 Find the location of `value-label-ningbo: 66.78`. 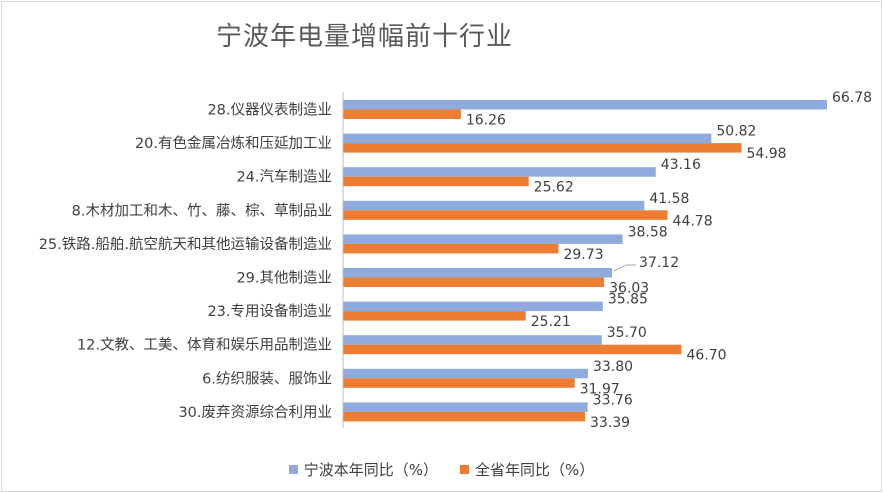

value-label-ningbo: 66.78 is located at coordinates (852, 98).